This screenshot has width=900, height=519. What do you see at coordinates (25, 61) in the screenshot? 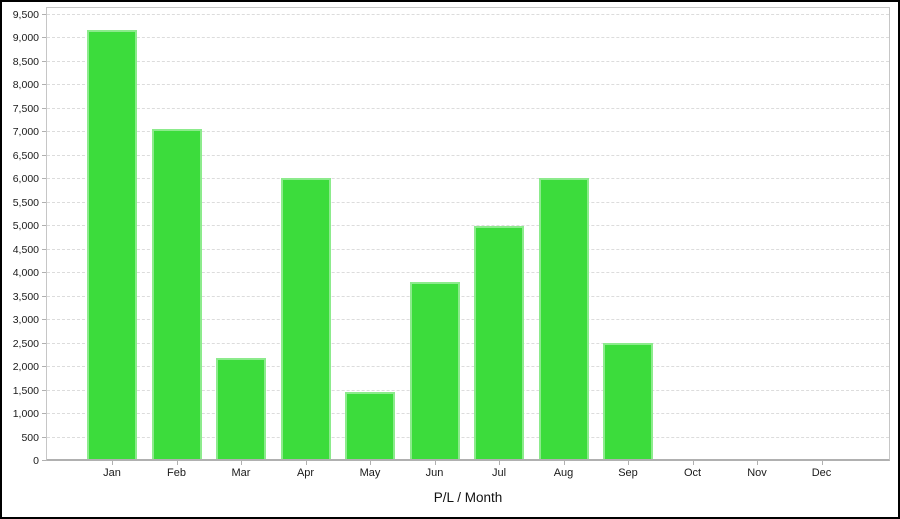
I see `y-axis-label: 8,500` at bounding box center [25, 61].